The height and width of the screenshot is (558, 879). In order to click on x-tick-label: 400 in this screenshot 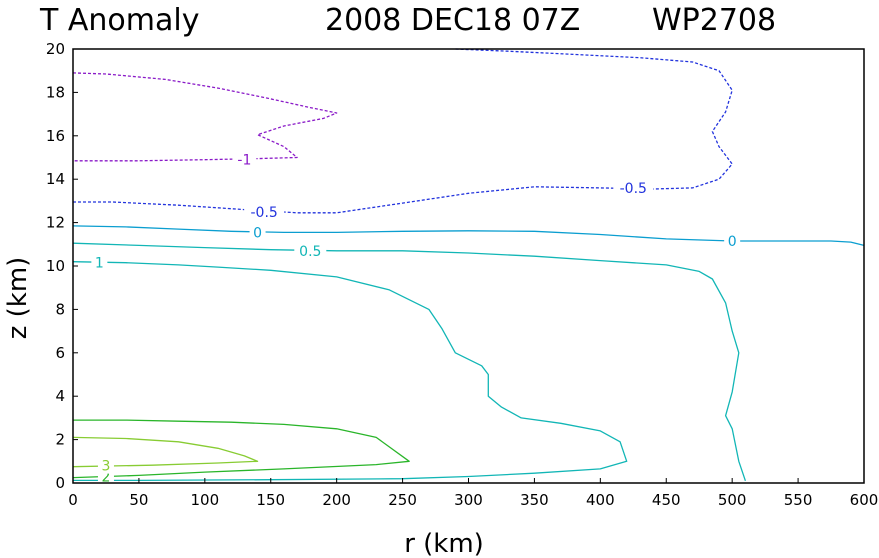, I will do `click(600, 500)`.